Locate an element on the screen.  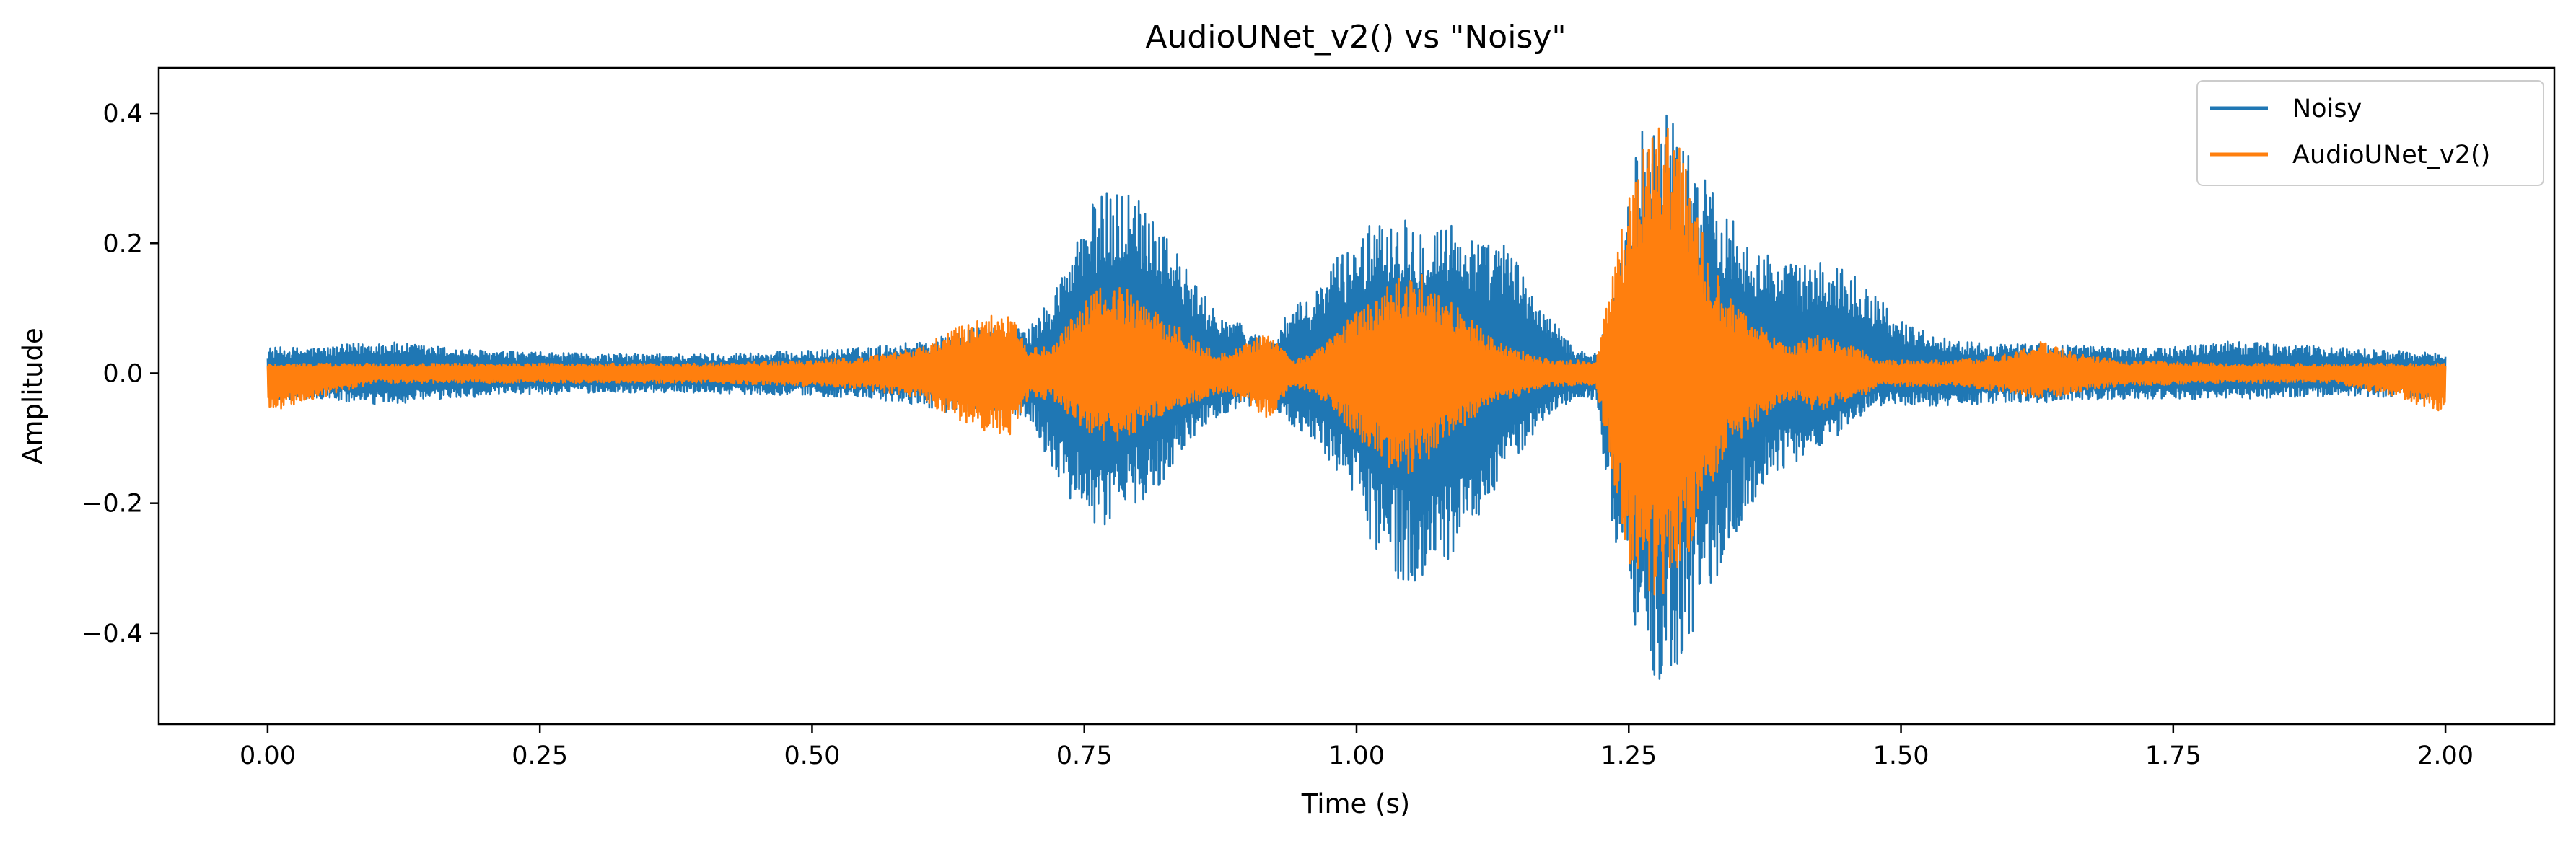
y-tick-label: 0.2 is located at coordinates (122, 243).